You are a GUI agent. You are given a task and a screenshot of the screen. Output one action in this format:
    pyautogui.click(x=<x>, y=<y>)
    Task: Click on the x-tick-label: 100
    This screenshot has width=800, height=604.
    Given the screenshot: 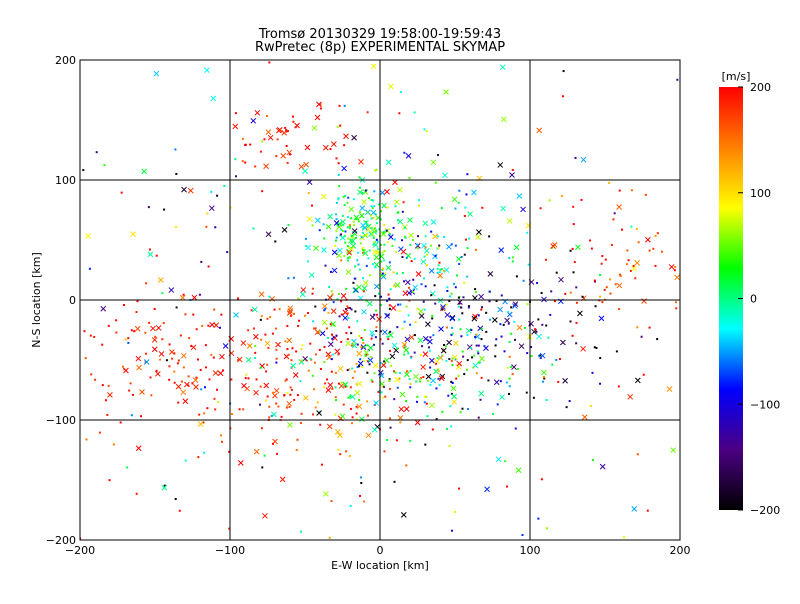 What is the action you would take?
    pyautogui.click(x=530, y=550)
    